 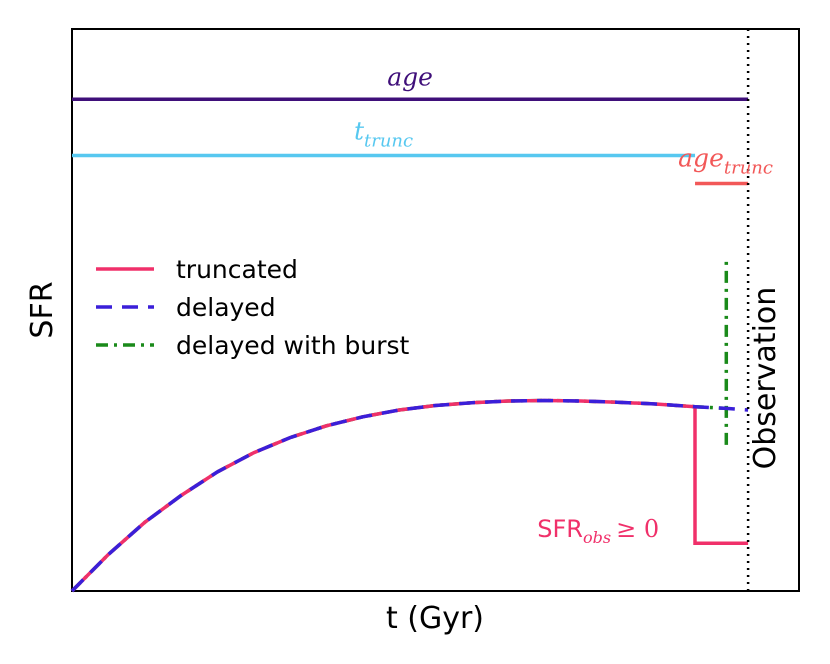 What do you see at coordinates (435, 618) in the screenshot?
I see `x-axis-label: t (Gyr)` at bounding box center [435, 618].